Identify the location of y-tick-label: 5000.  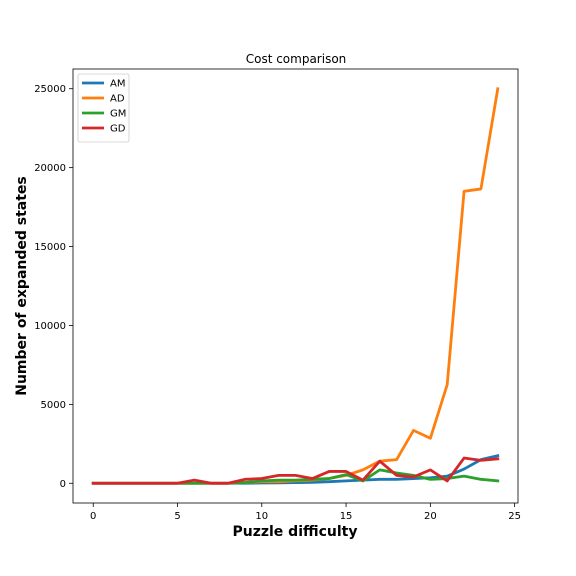
(53, 405).